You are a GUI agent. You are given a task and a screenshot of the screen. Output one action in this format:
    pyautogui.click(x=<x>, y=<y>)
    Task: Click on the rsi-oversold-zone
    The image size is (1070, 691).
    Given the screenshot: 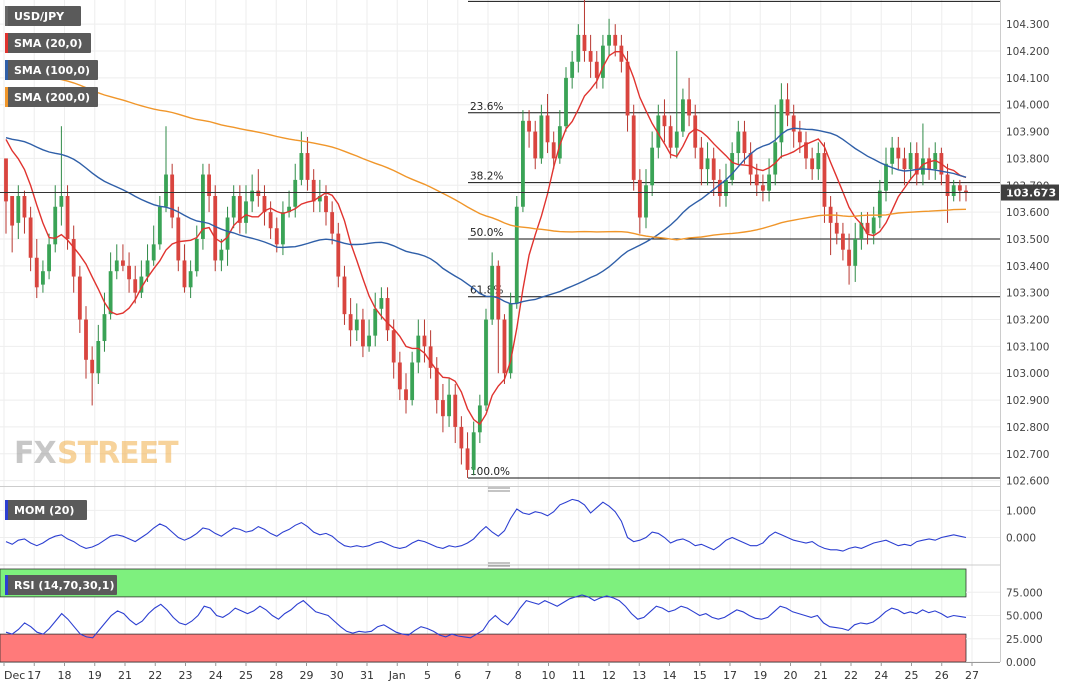 What is the action you would take?
    pyautogui.click(x=483, y=648)
    